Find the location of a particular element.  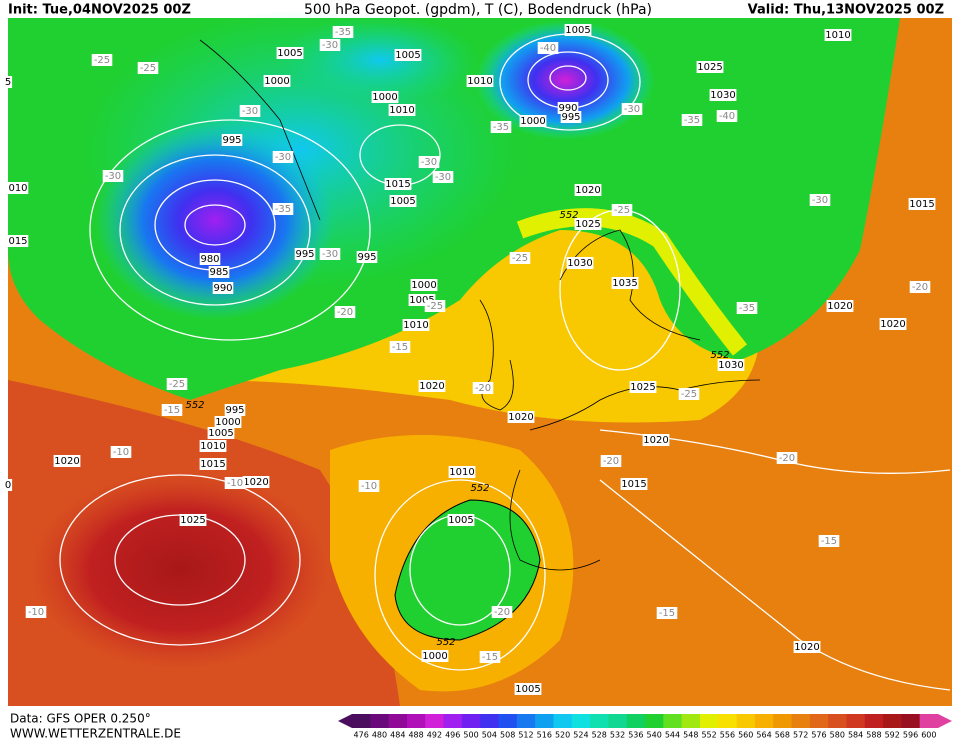

colorbar-label: 476 is located at coordinates (361, 735).